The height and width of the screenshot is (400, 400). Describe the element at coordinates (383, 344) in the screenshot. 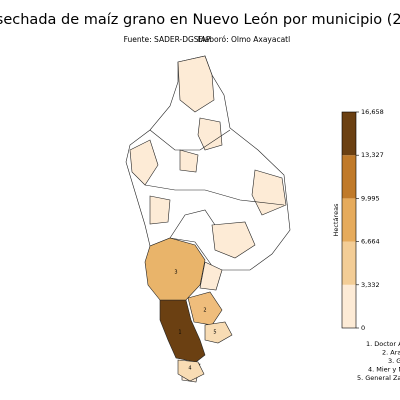

I see `legend-item: 1. Doctor A` at that location.